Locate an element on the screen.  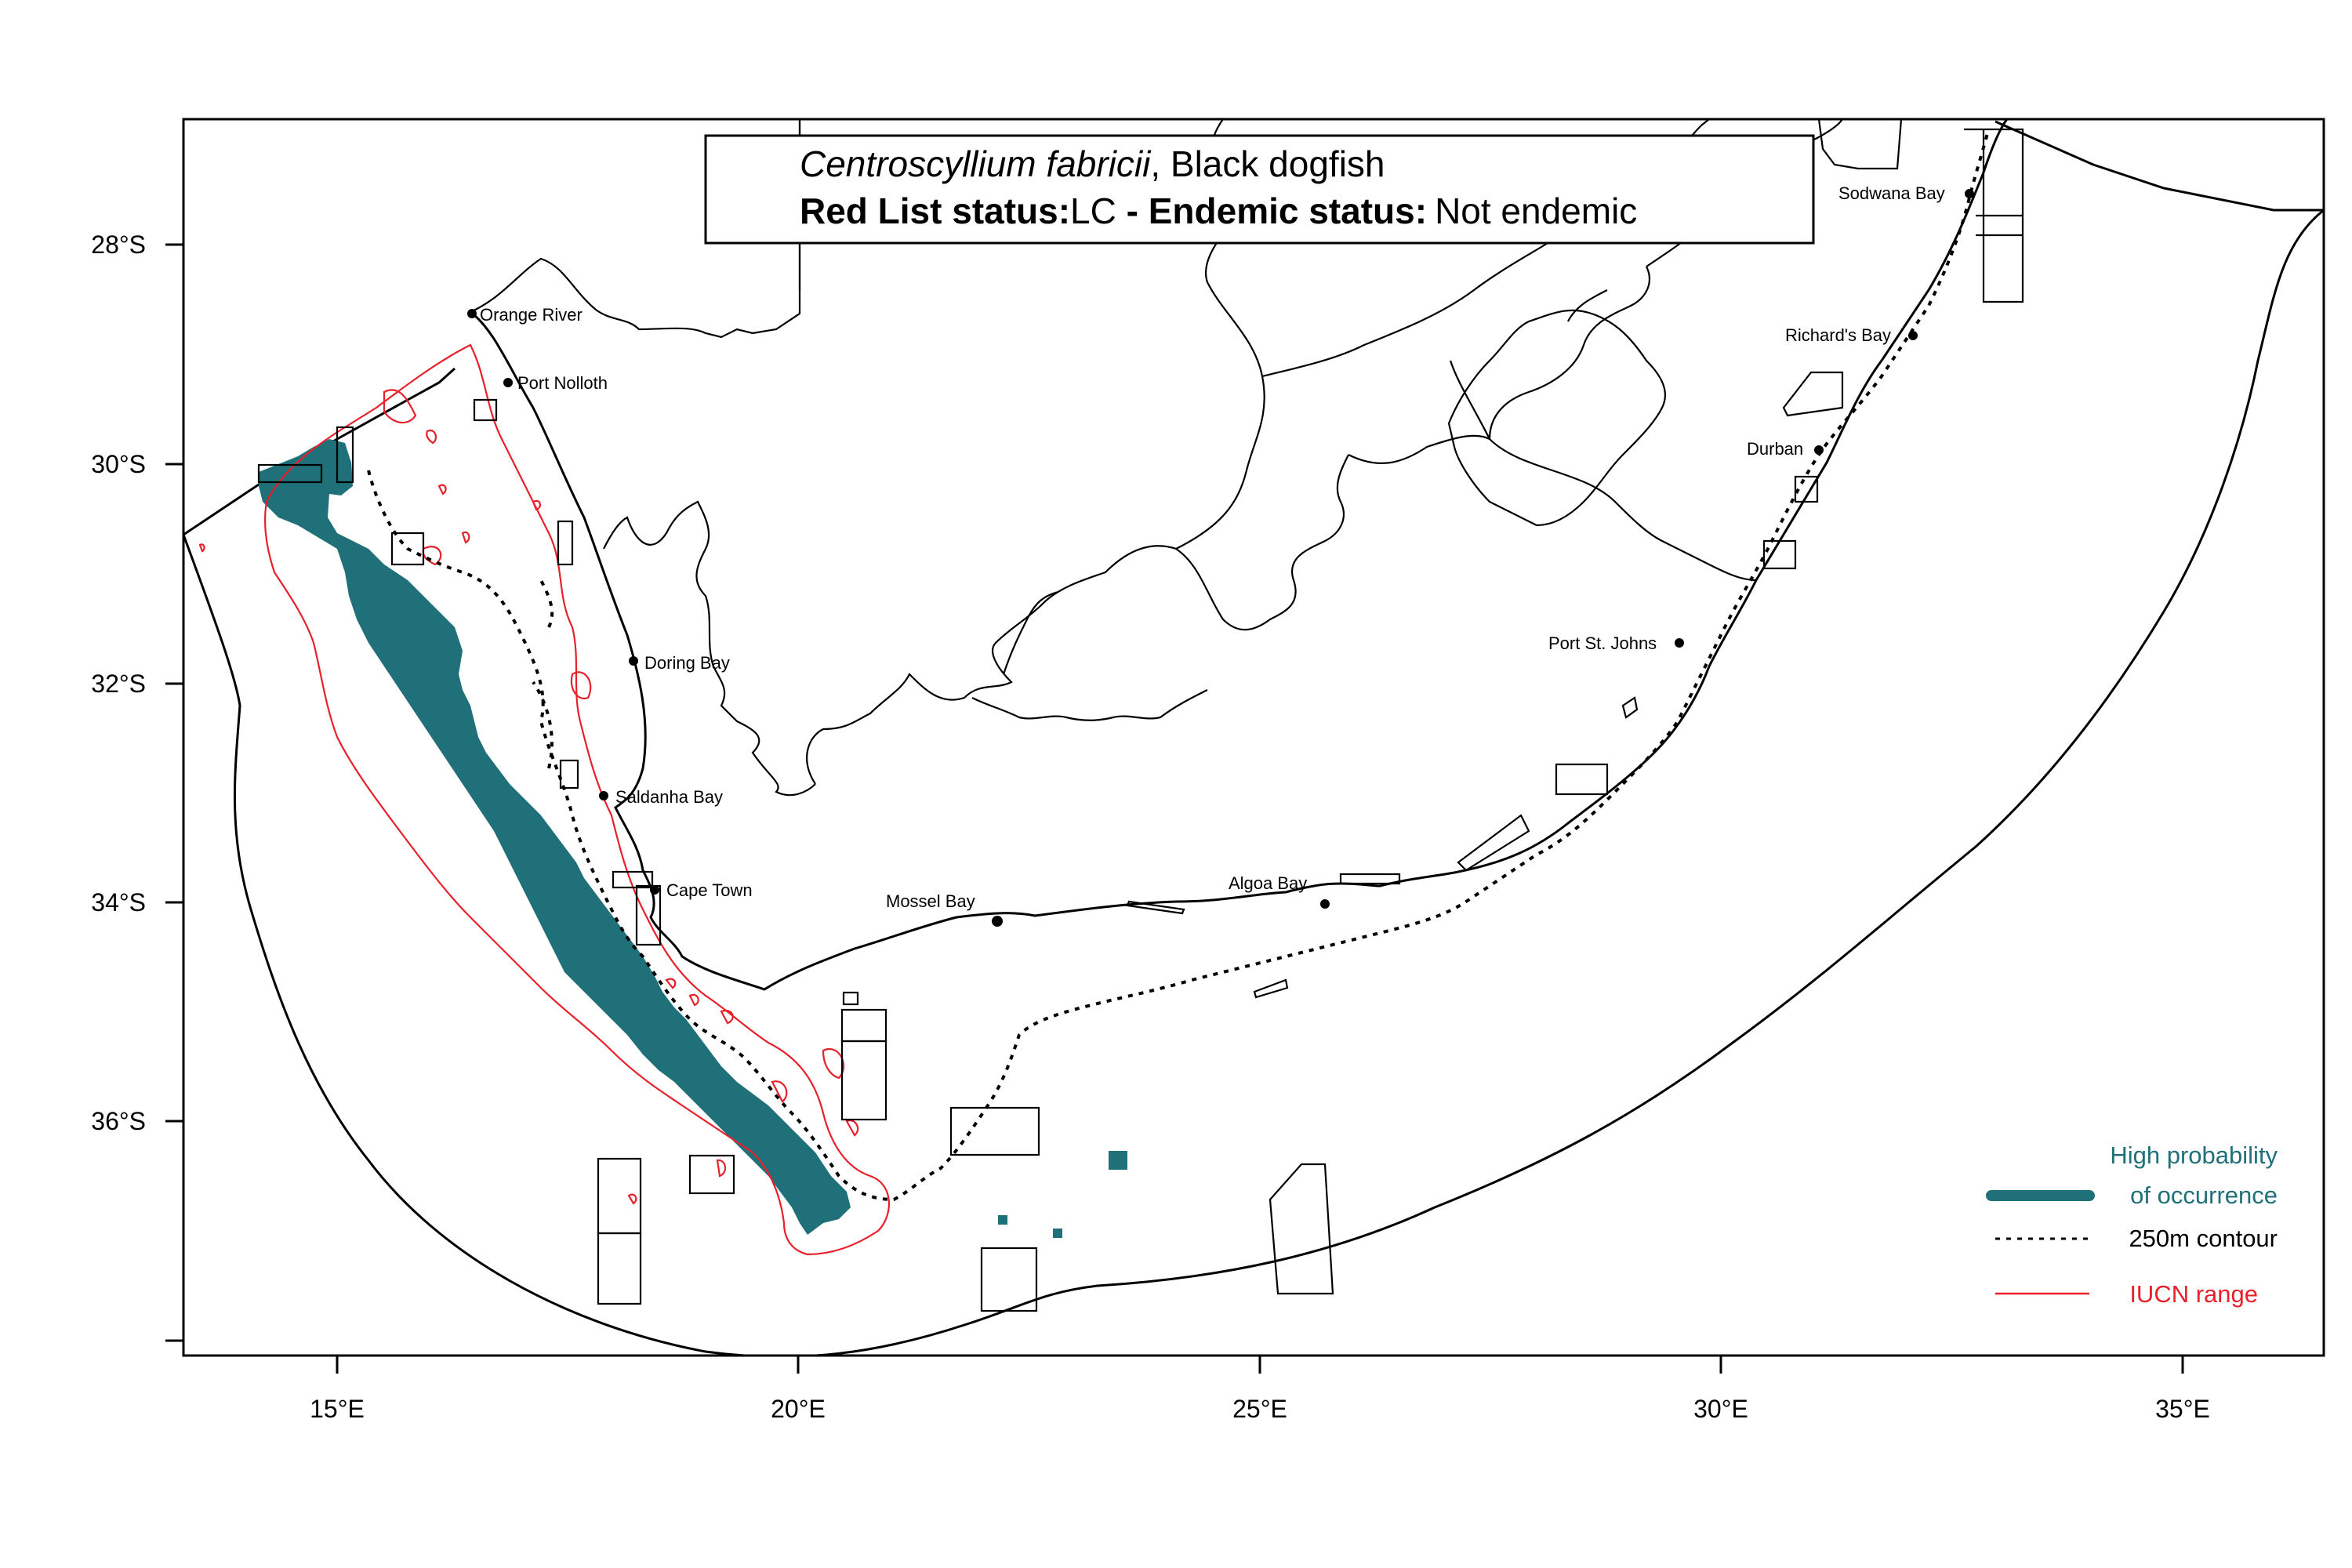
lon-tick-label: 20°E is located at coordinates (798, 1409).